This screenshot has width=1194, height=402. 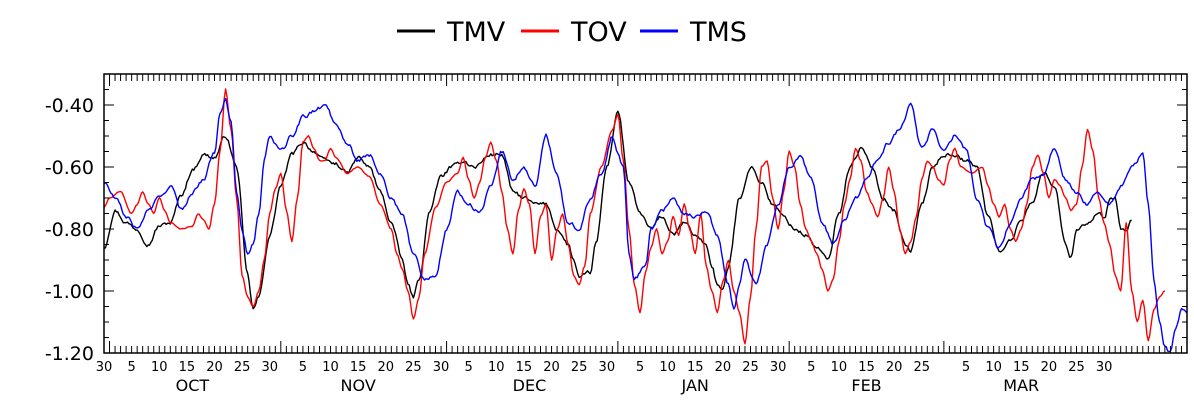 I want to click on month-label: DEC, so click(x=530, y=385).